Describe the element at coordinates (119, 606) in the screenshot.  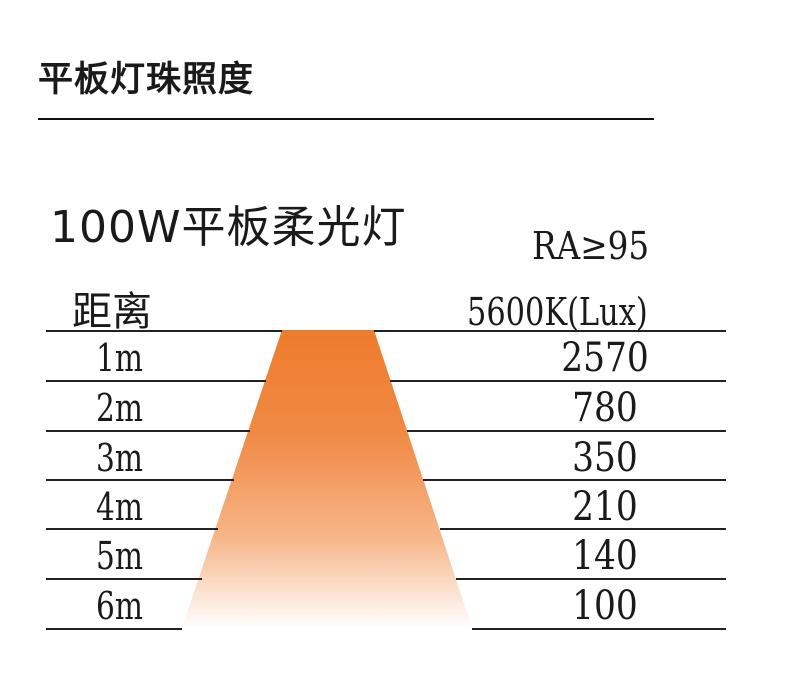
I see `distance-cell: 6m` at that location.